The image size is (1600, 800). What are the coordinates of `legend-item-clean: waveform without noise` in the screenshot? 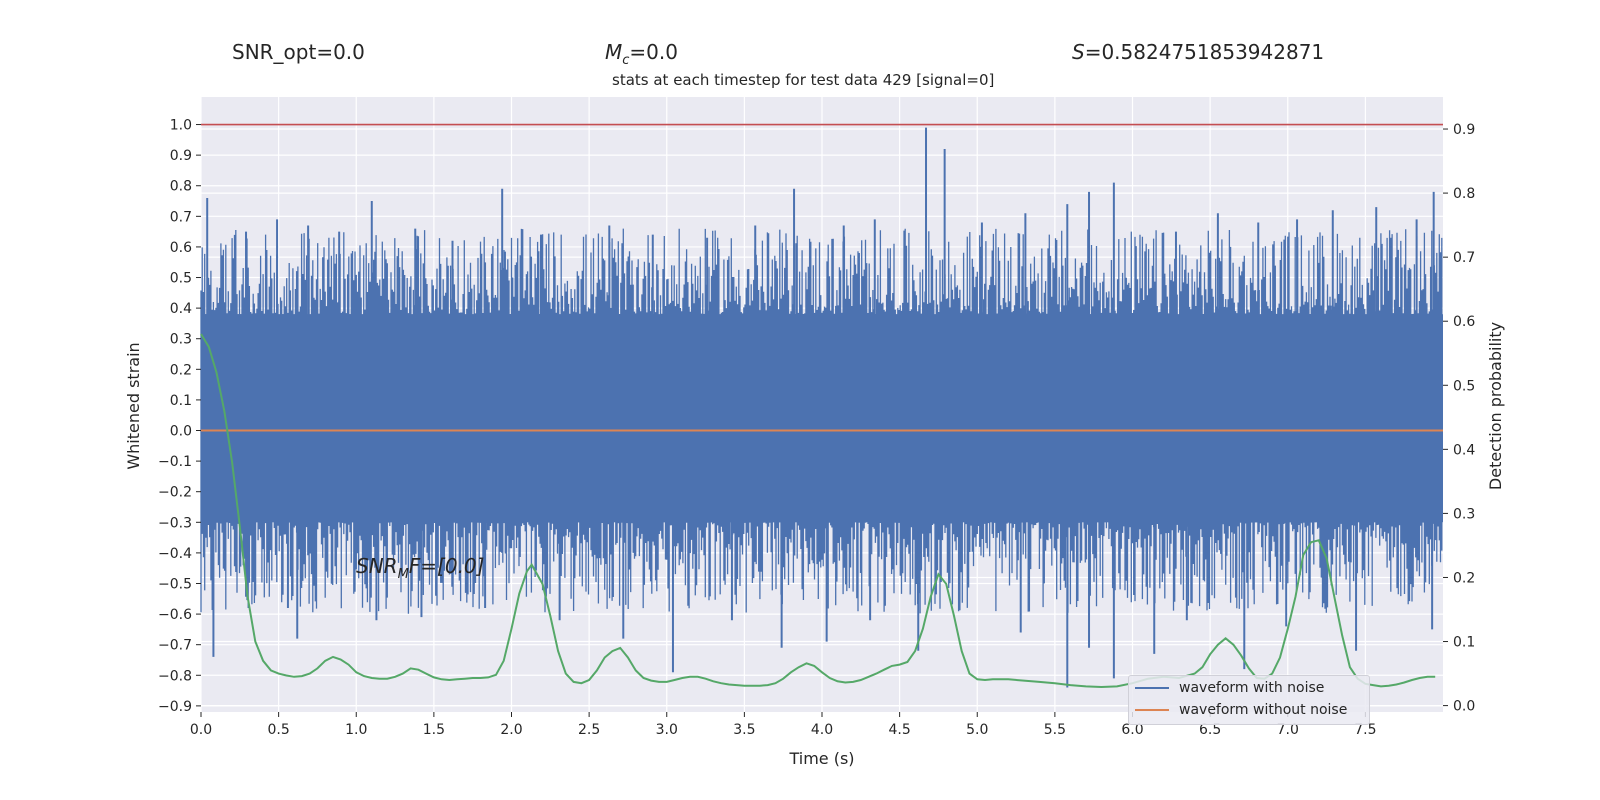 It's located at (1241, 710).